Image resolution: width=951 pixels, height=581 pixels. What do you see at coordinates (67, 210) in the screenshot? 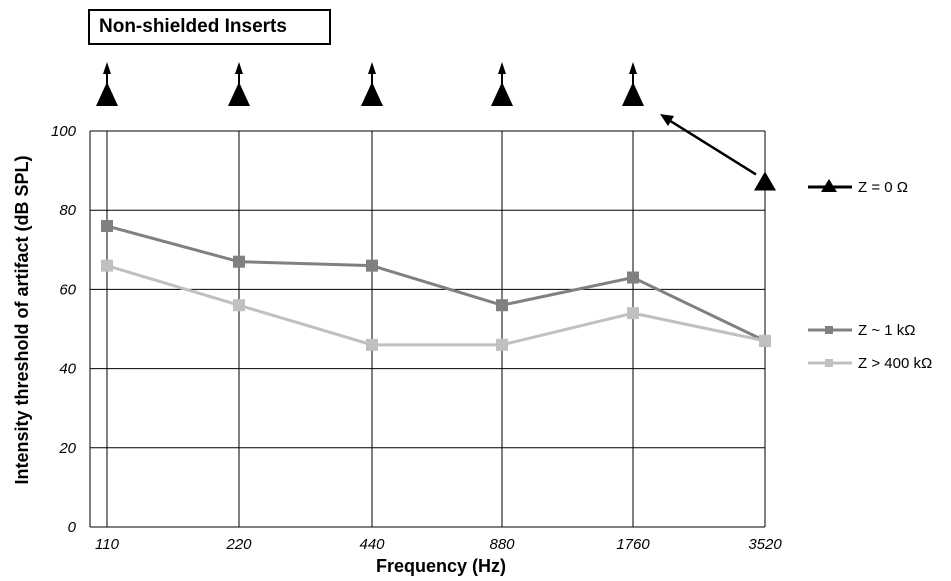
I see `y-tick-label: 80` at bounding box center [67, 210].